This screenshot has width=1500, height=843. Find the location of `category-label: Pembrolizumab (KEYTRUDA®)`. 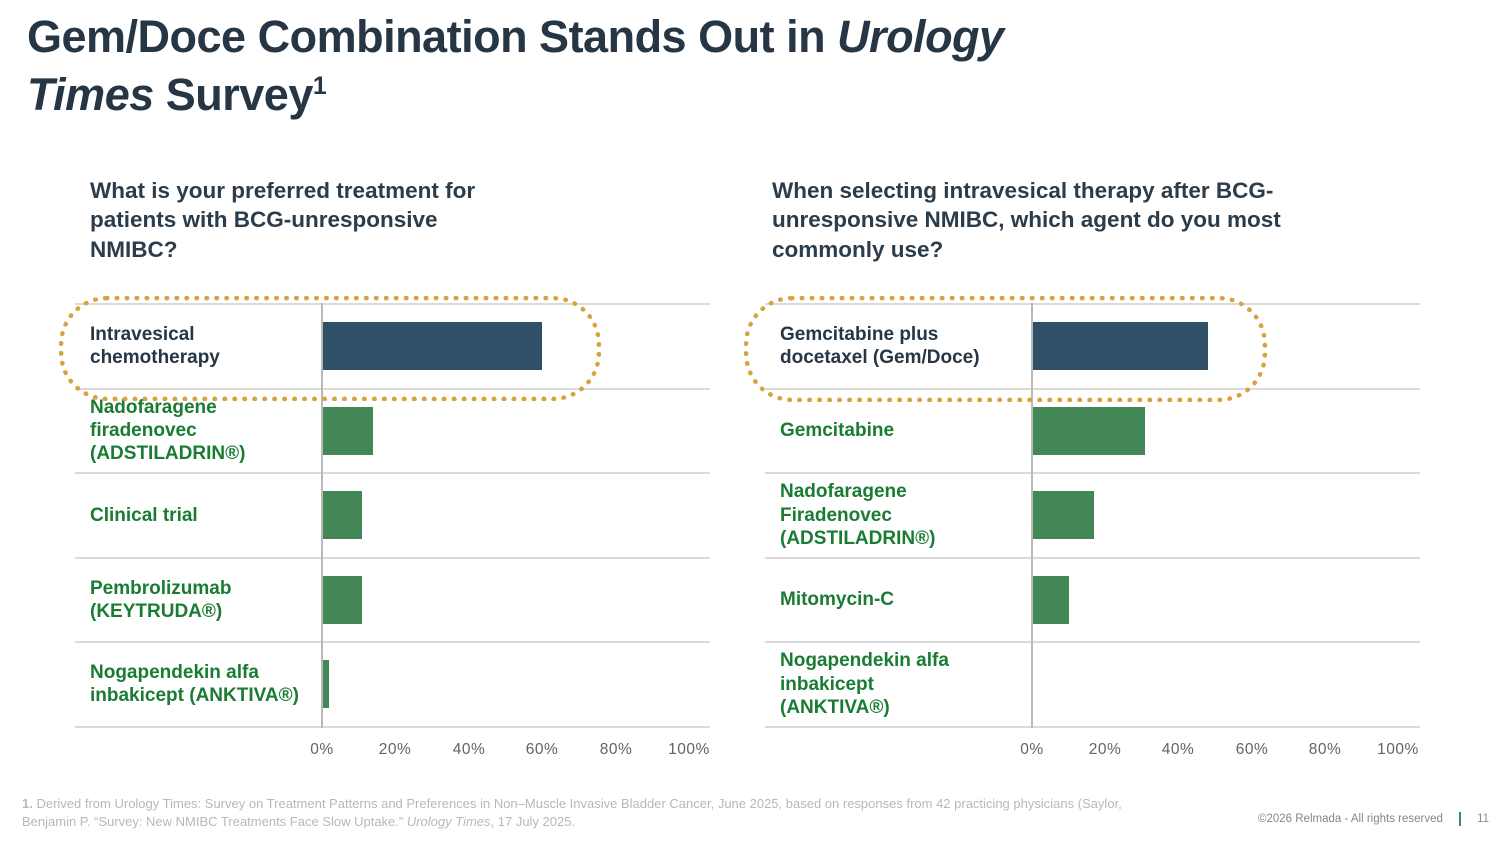

category-label: Pembrolizumab (KEYTRUDA®) is located at coordinates (161, 599).